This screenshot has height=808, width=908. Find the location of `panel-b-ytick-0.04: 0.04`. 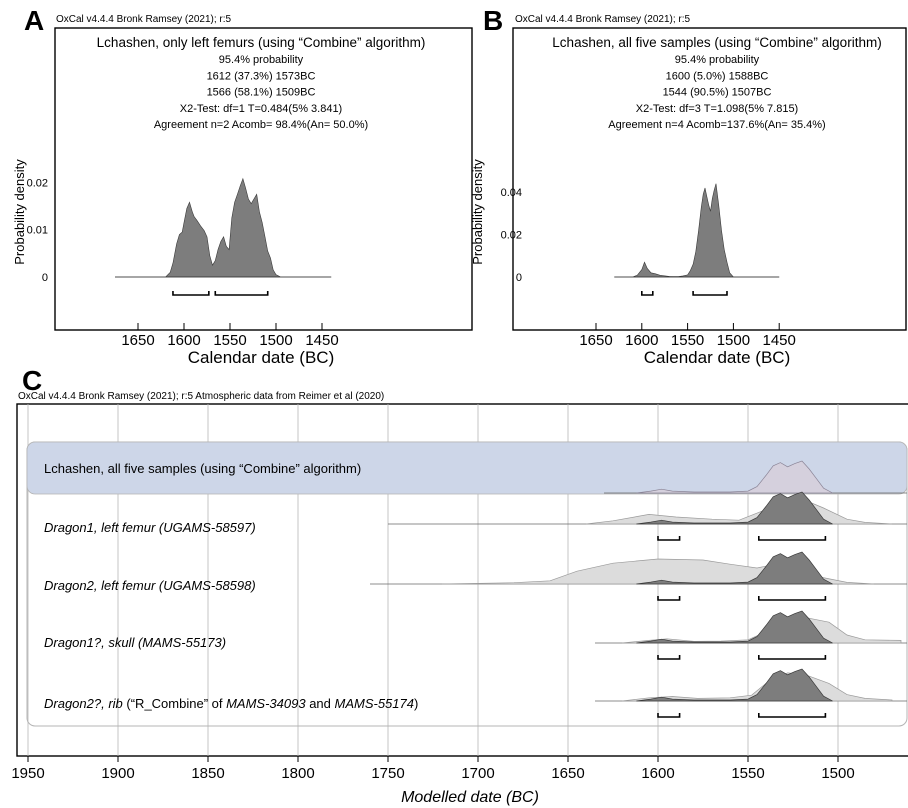

panel-b-ytick-0.04: 0.04 is located at coordinates (511, 193).